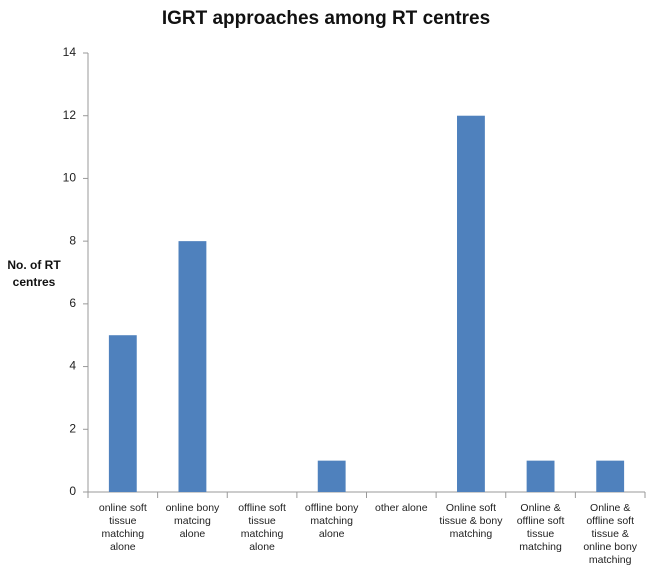  Describe the element at coordinates (540, 527) in the screenshot. I see `x-tick-label: Online & offline soft tissue matching` at that location.